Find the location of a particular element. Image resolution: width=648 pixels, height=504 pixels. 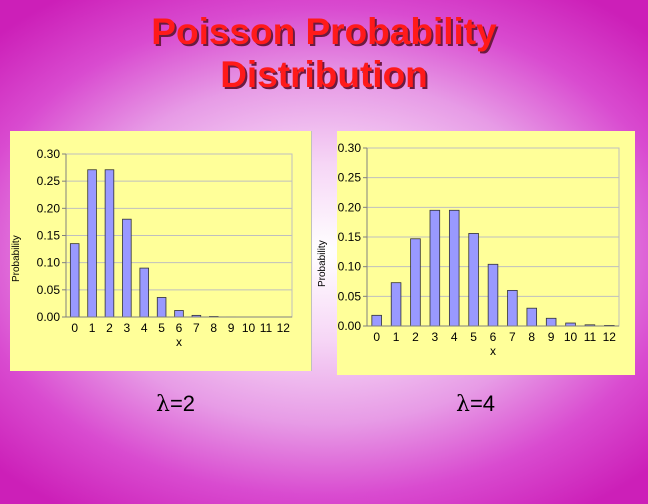

slide-title-line1: Poisson Probability is located at coordinates (324, 31).